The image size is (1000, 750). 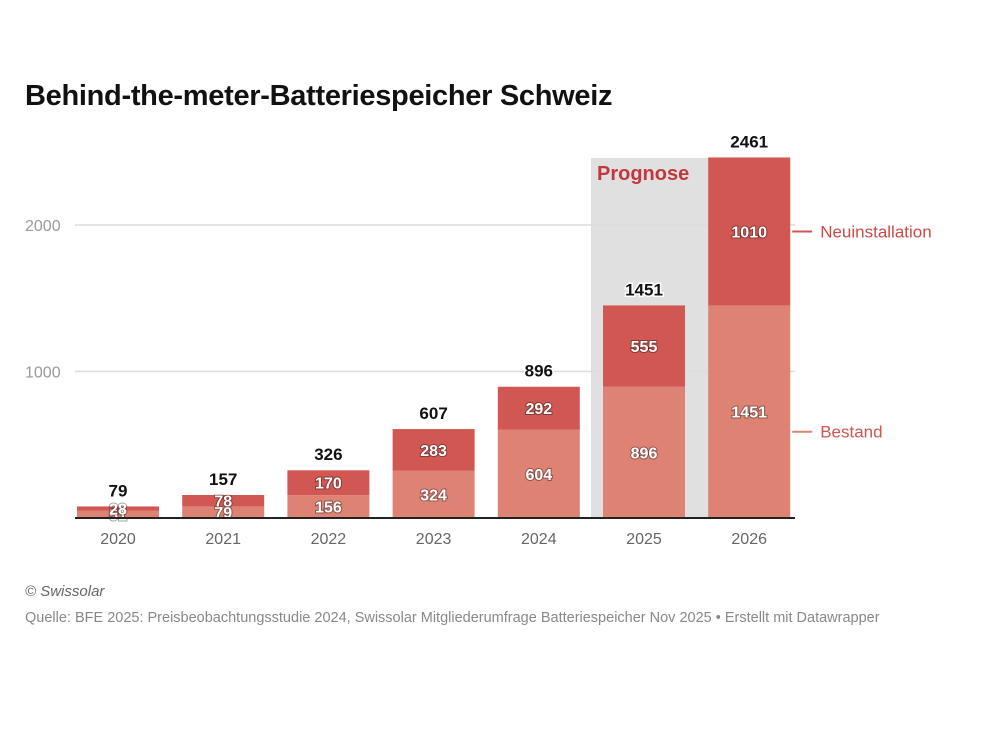 I want to click on segment-value-label: 170, so click(x=328, y=484).